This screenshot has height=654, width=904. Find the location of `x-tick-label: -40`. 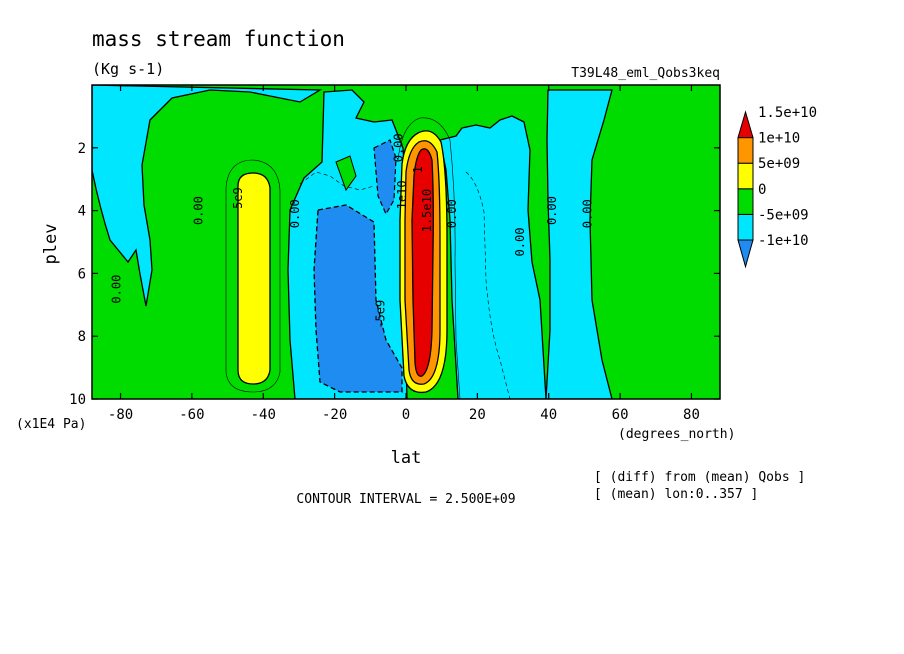

x-tick-label: -40 is located at coordinates (263, 415).